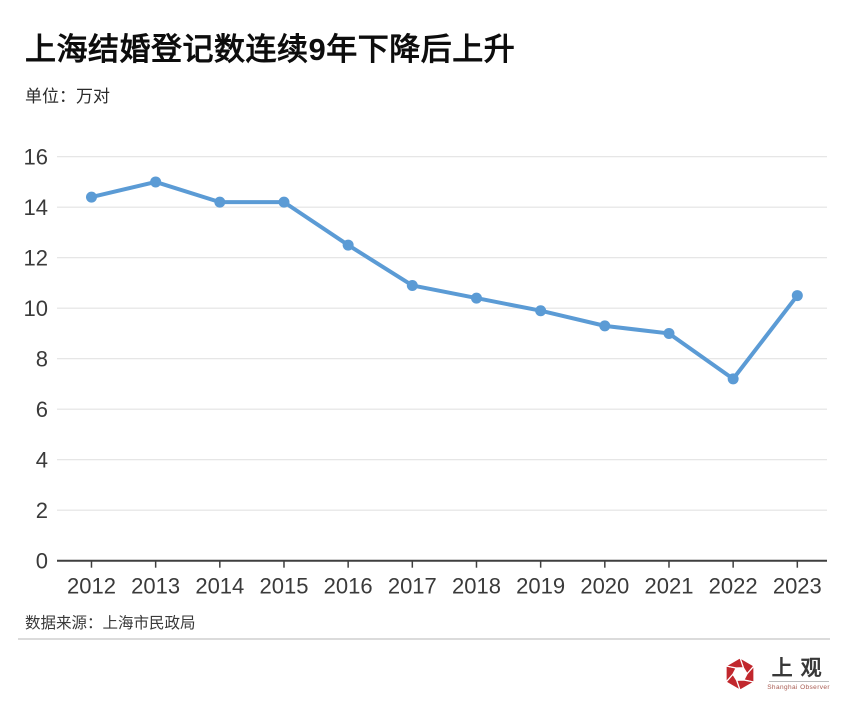 The image size is (847, 720). What do you see at coordinates (67, 96) in the screenshot?
I see `unit-label: 单位：万对` at bounding box center [67, 96].